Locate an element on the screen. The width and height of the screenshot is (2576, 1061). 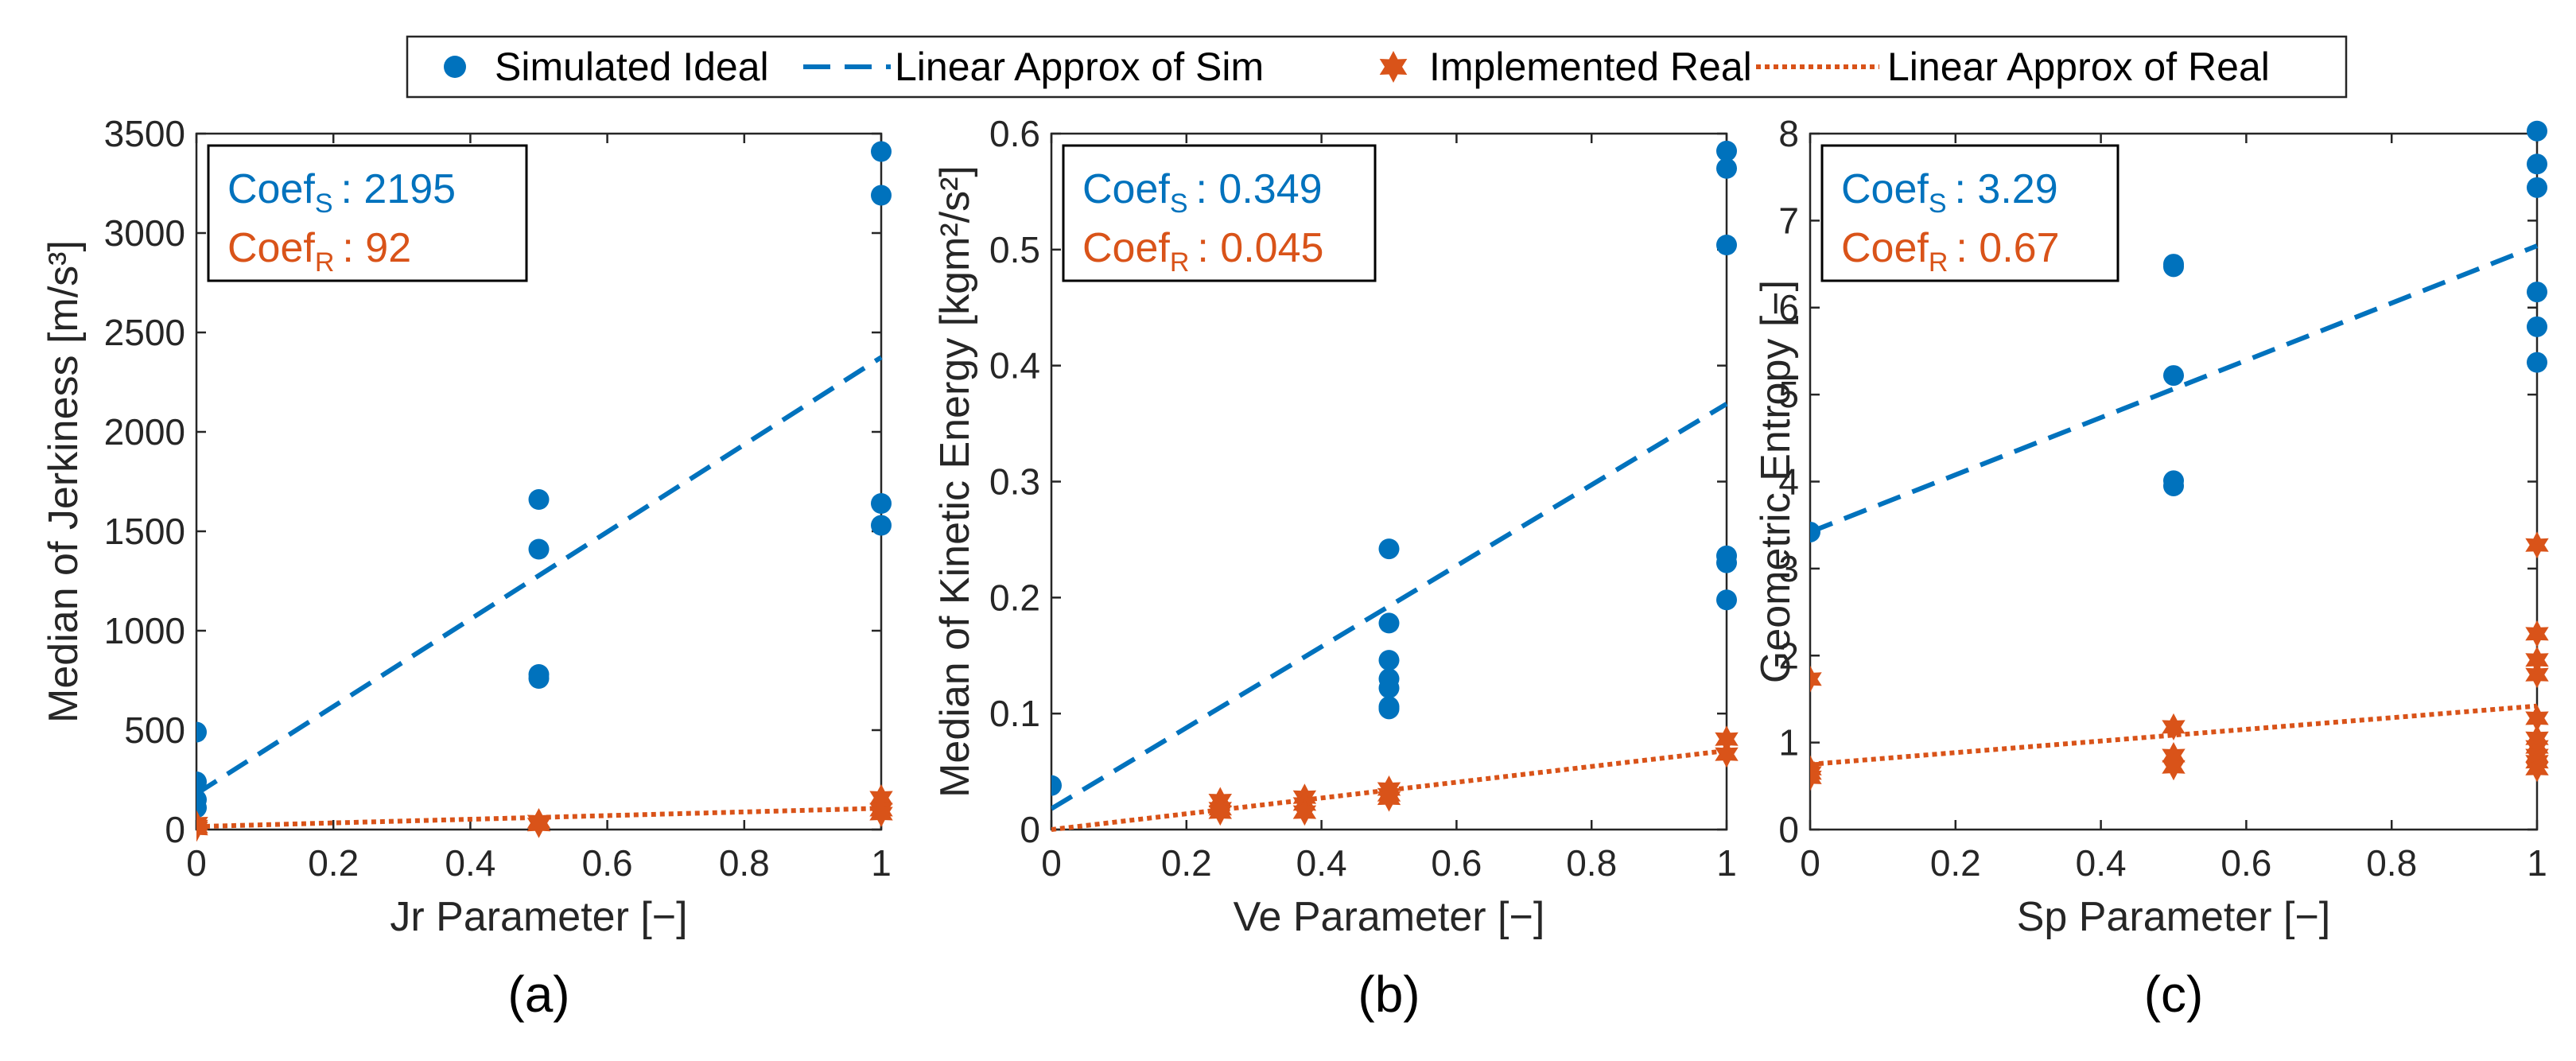
legend-item-label: Linear Approx of Sim is located at coordinates (1079, 67).